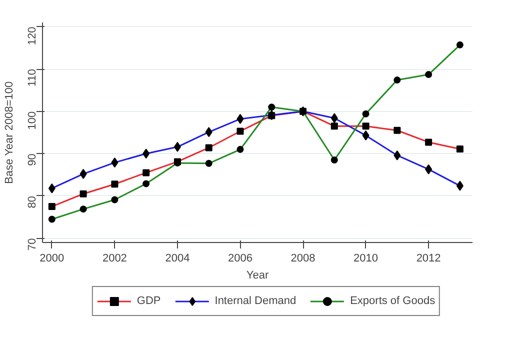 The width and height of the screenshot is (512, 364). Describe the element at coordinates (32, 160) in the screenshot. I see `y-tick-label: 90` at that location.